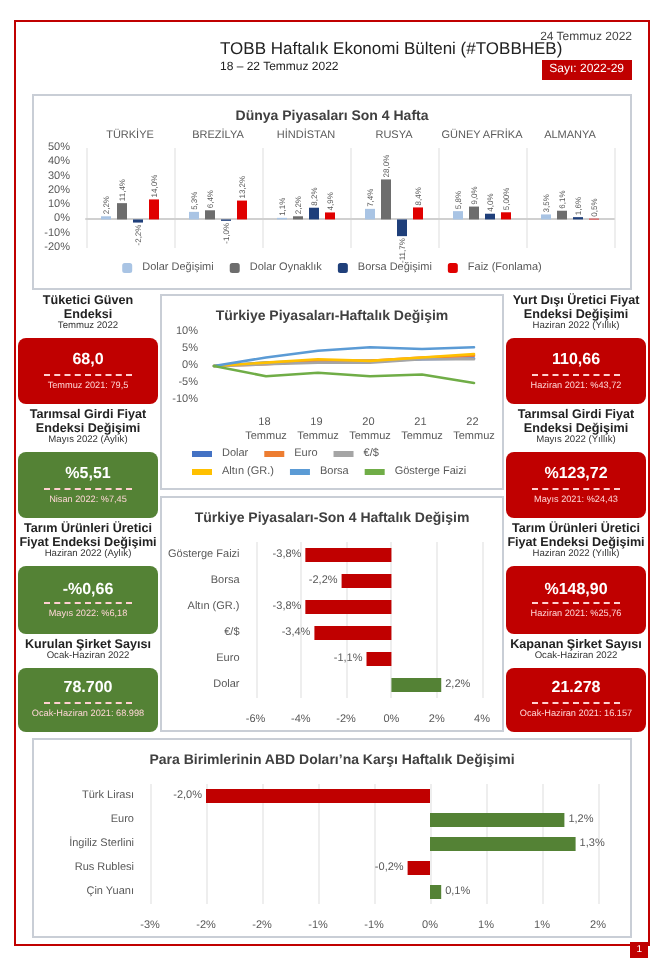 This screenshot has width=664, height=960. I want to click on text: 78.700, so click(88, 688).